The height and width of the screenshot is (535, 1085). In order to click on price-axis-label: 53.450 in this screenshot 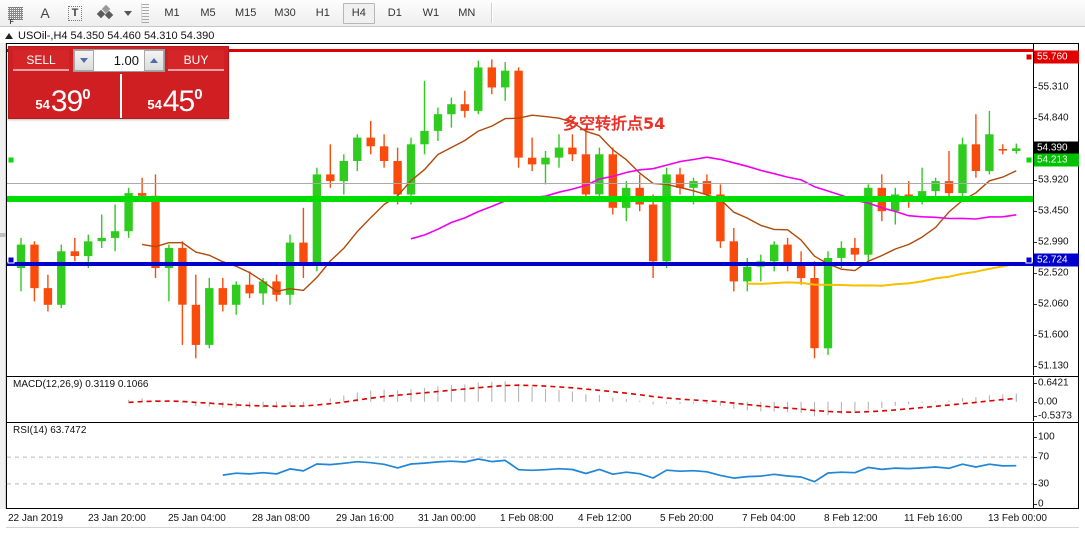, I will do `click(1053, 211)`.